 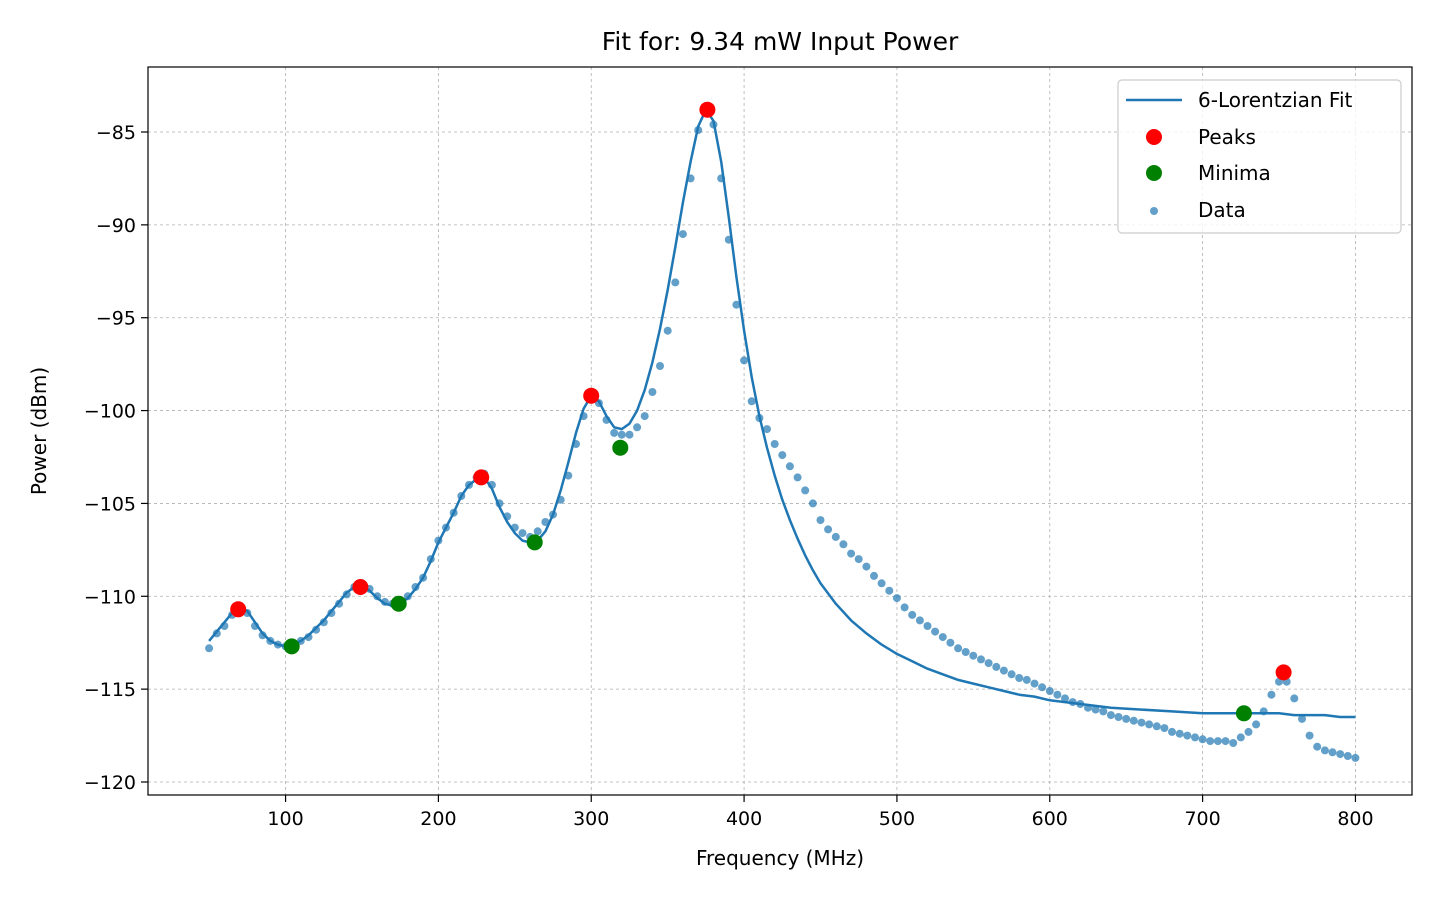 What do you see at coordinates (116, 458) in the screenshot?
I see `y-ticks: −85 −90 −95 −100 −105 −110 −115 −120` at bounding box center [116, 458].